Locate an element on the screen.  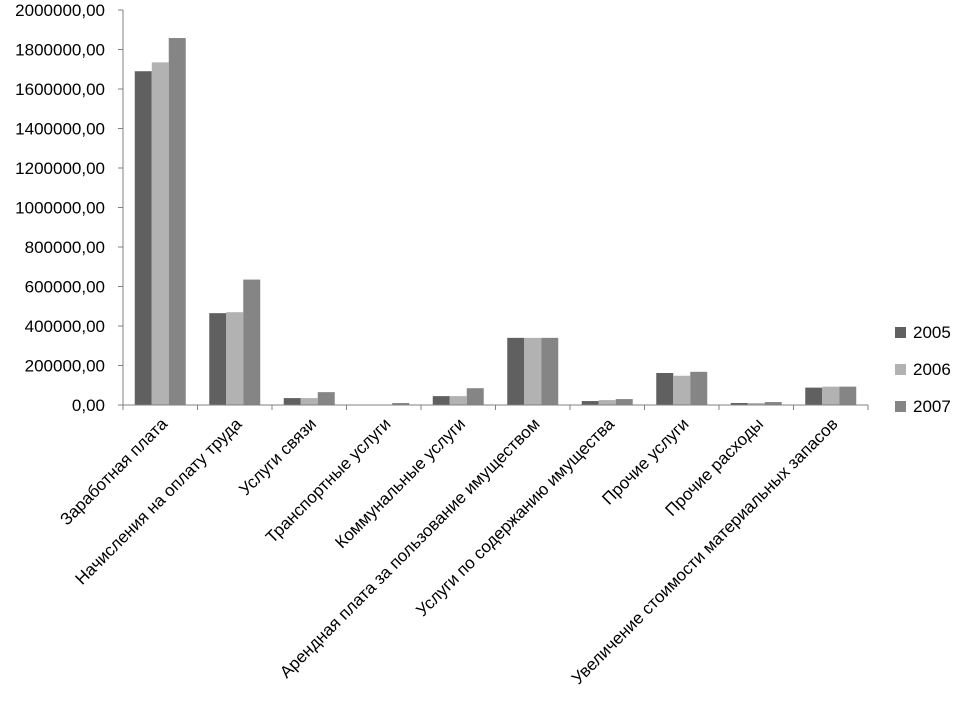
y-tick-label: 800000,00 is located at coordinates (65, 247).